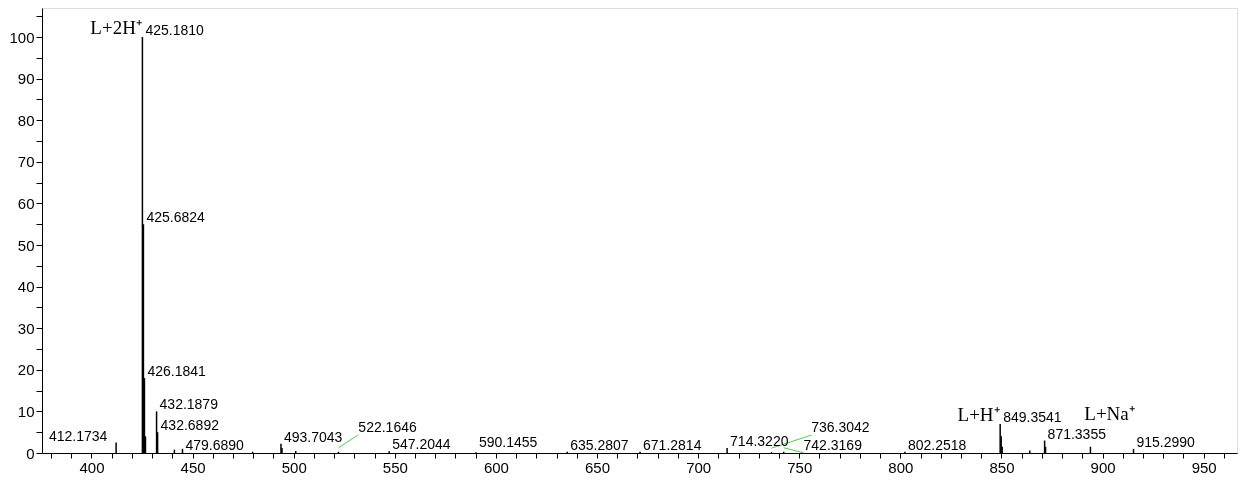 Image resolution: width=1256 pixels, height=495 pixels. What do you see at coordinates (215, 444) in the screenshot?
I see `annotation: 479.6890` at bounding box center [215, 444].